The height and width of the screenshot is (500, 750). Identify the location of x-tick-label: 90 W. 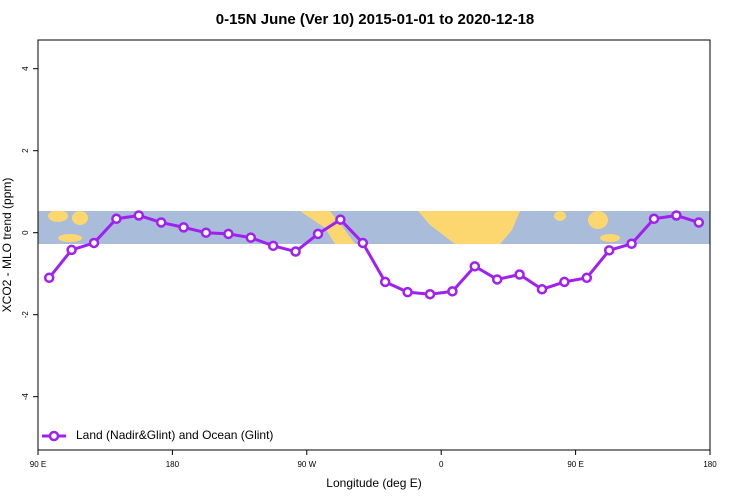
(306, 464).